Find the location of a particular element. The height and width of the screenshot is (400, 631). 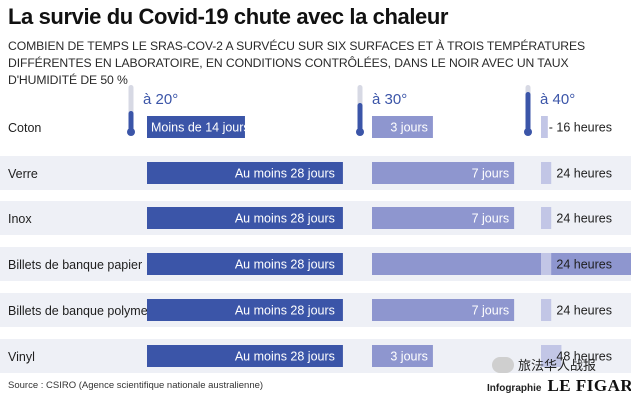

category-label: Verre is located at coordinates (23, 174).